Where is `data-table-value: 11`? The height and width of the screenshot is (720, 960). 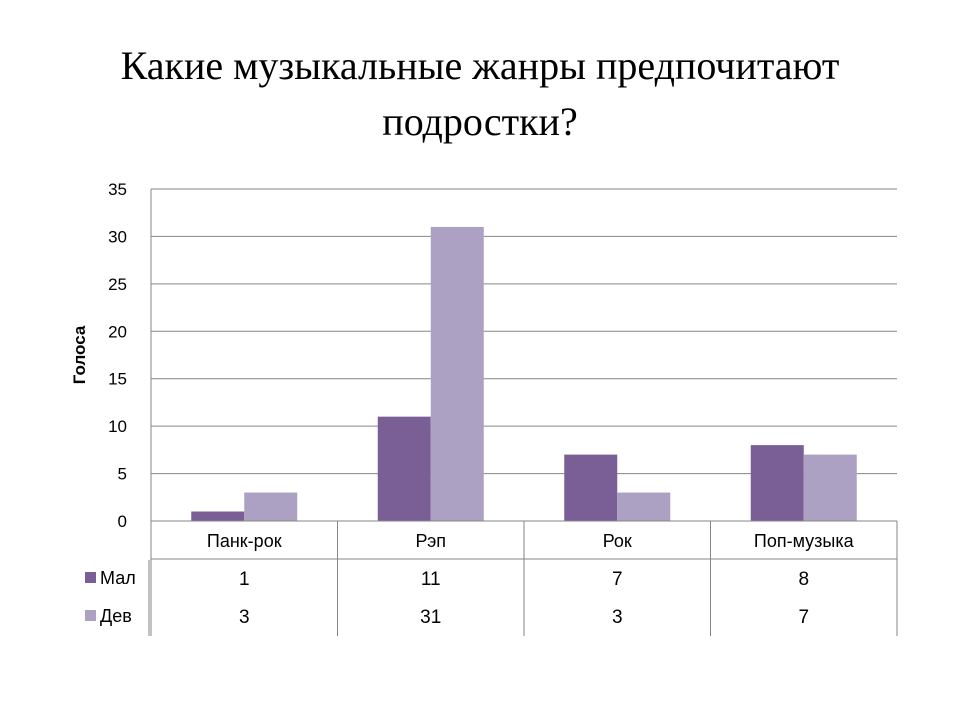 data-table-value: 11 is located at coordinates (431, 579).